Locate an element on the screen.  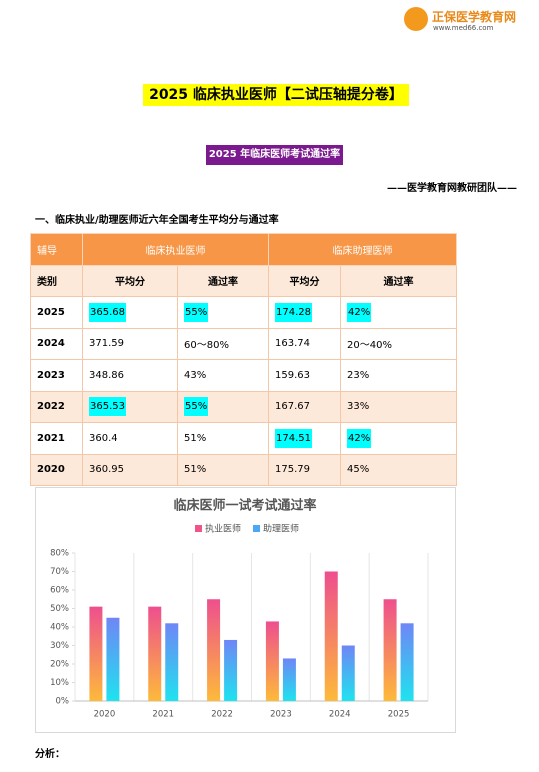
table-row: 2022 365.53 55% 167.67 33% is located at coordinates (243, 406).